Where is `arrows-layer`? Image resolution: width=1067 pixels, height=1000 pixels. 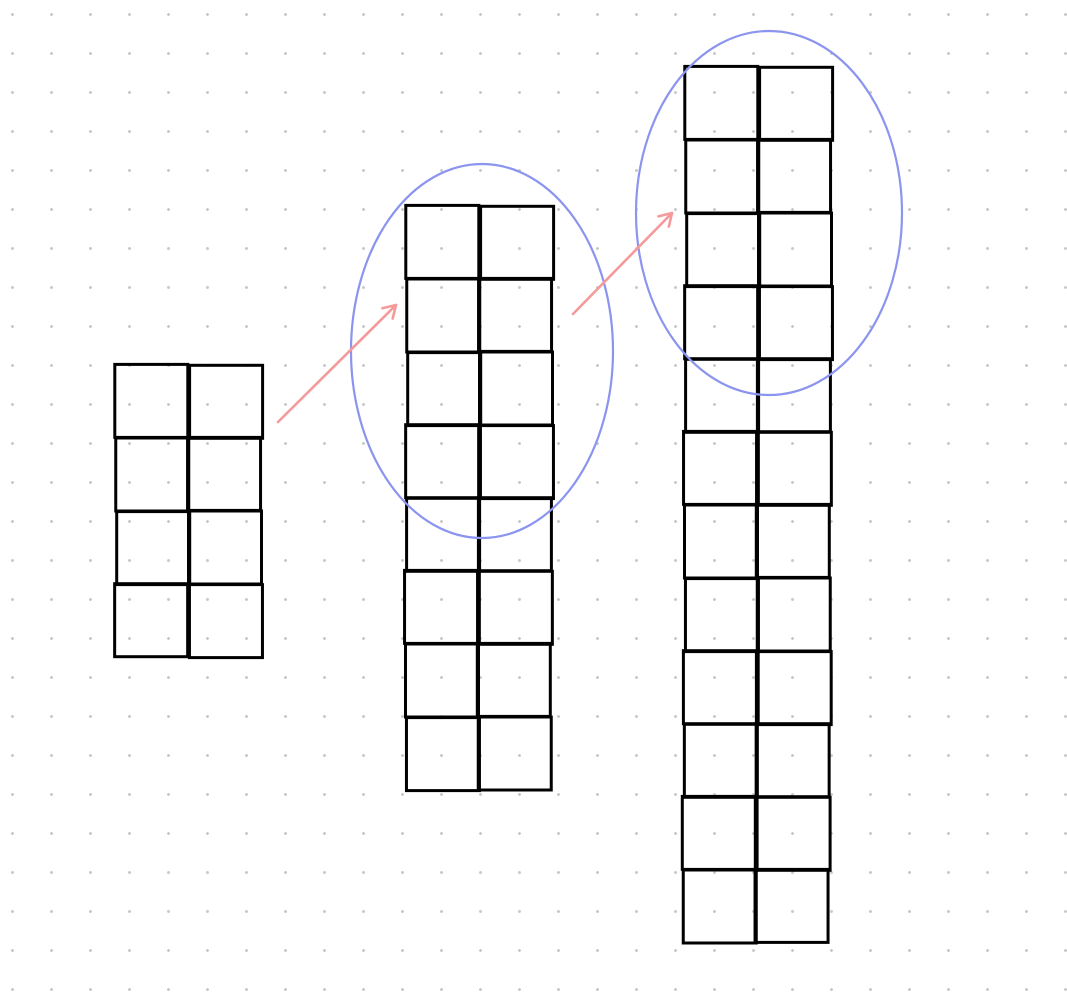
arrows-layer is located at coordinates (475, 317).